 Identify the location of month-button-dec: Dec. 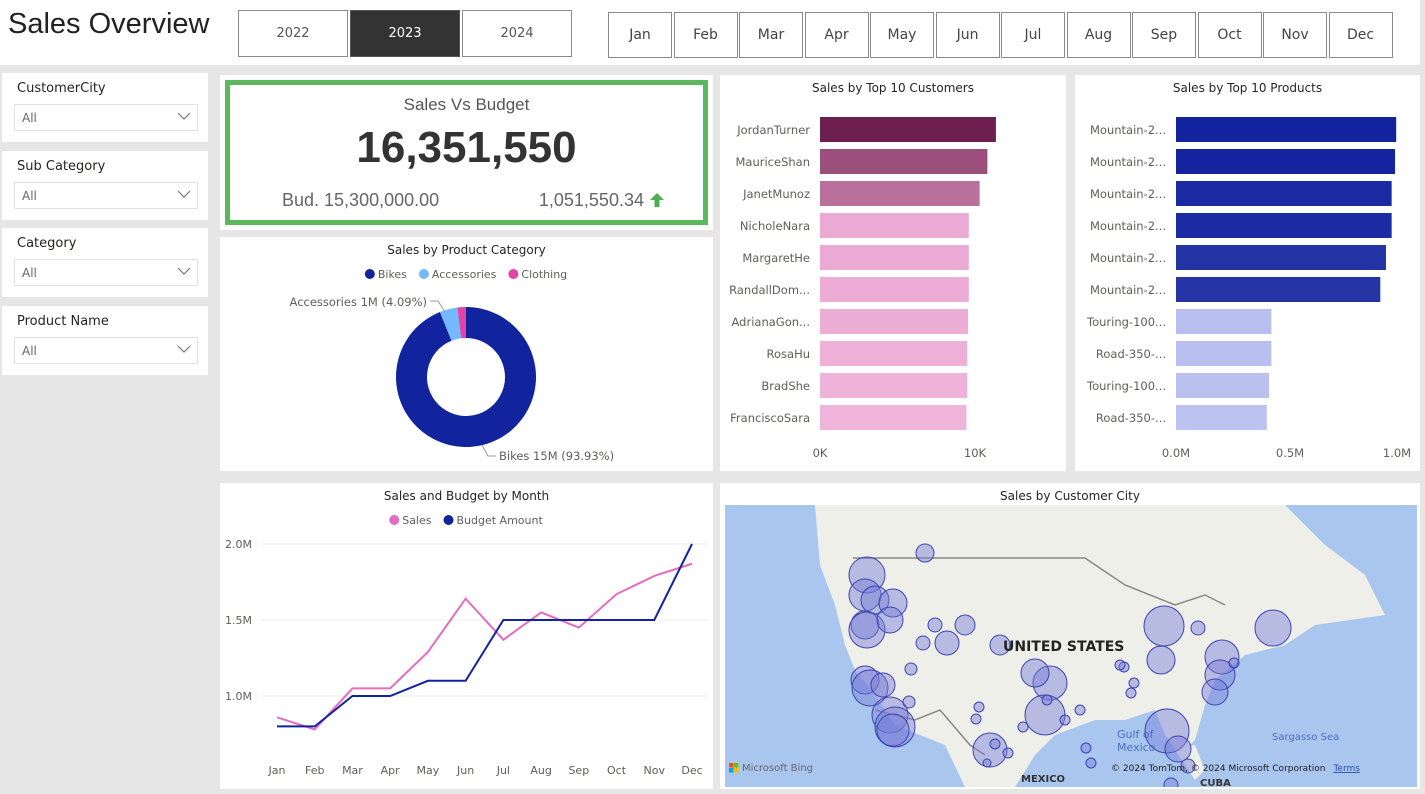
(1360, 35).